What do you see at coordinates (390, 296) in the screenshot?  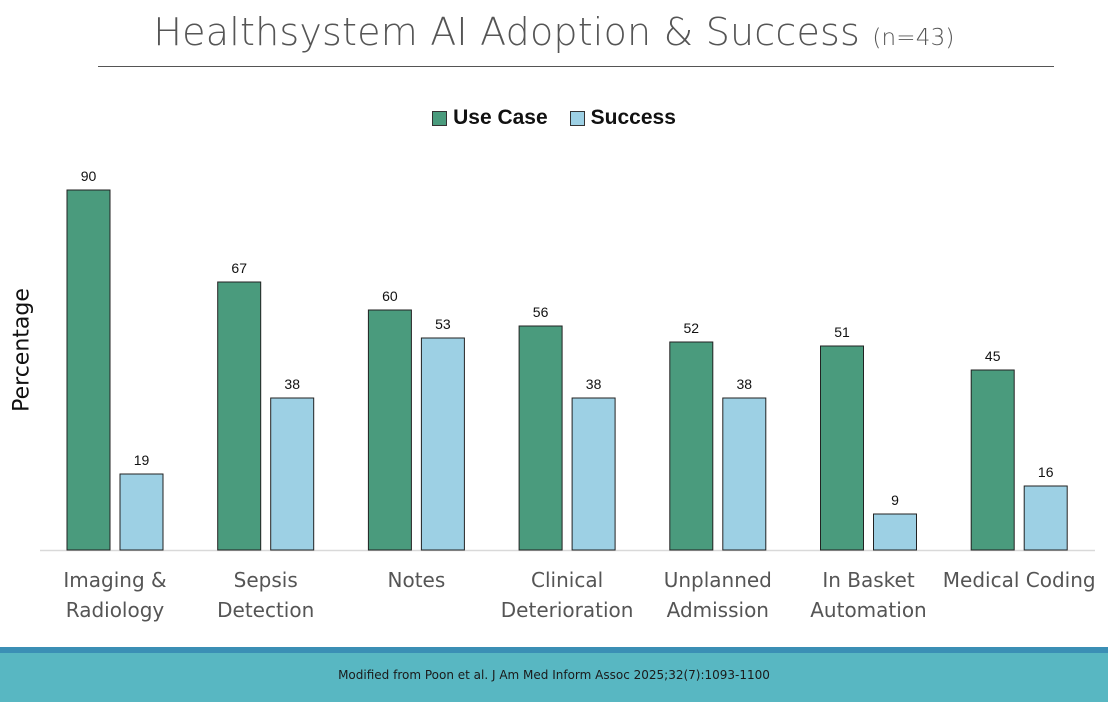 I see `data-label-use-case: 60` at bounding box center [390, 296].